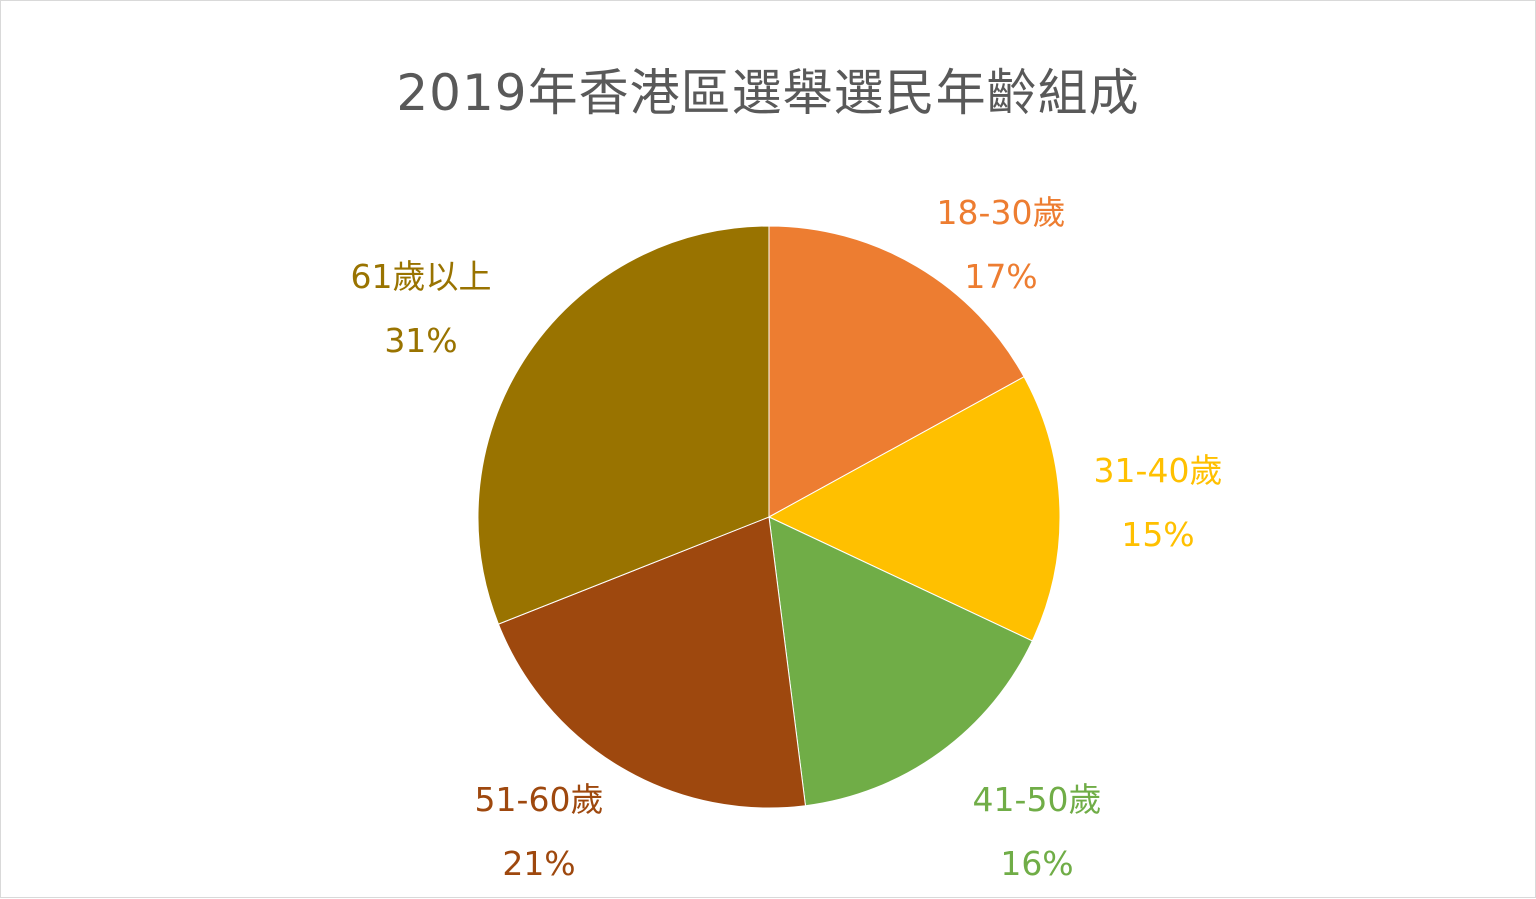 The height and width of the screenshot is (899, 1536). What do you see at coordinates (1001, 212) in the screenshot?
I see `data-label-category: 18-30歲` at bounding box center [1001, 212].